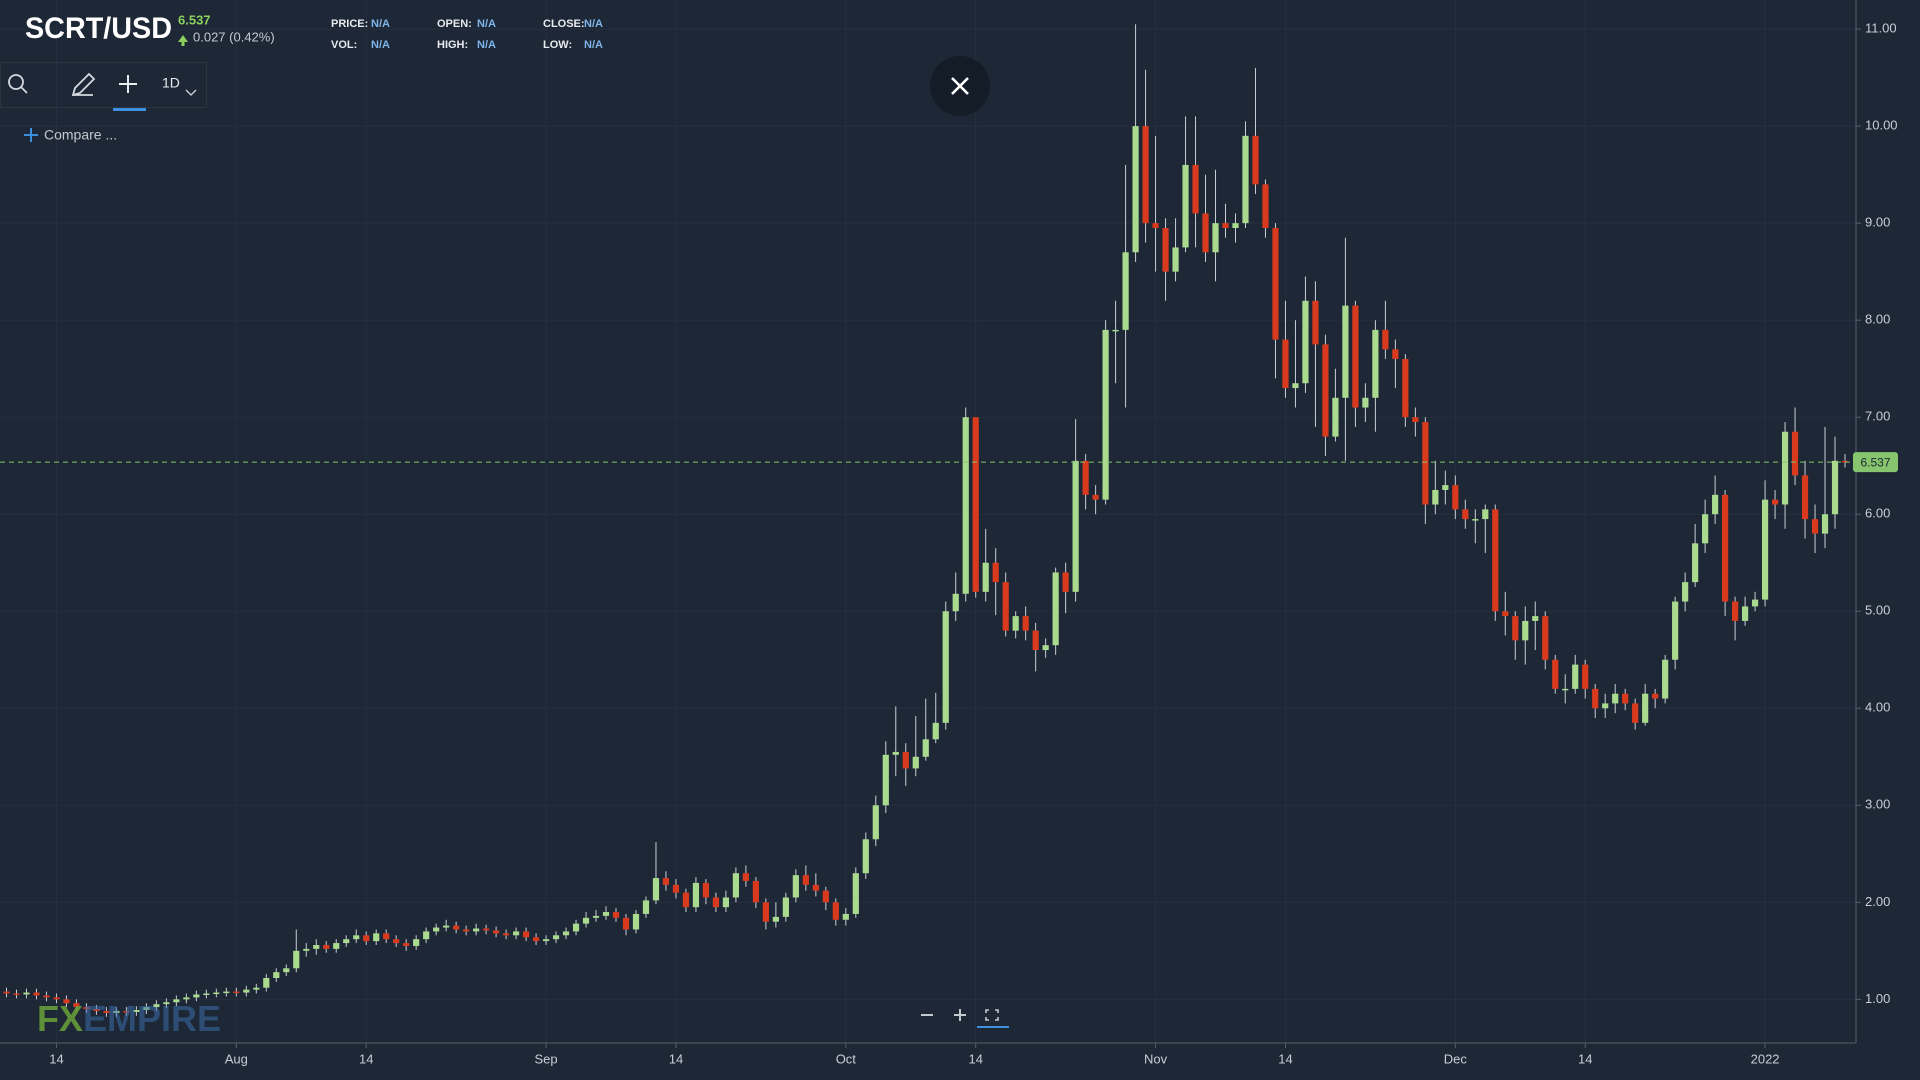 The width and height of the screenshot is (1920, 1080). Describe the element at coordinates (191, 93) in the screenshot. I see `interval-dropdown` at that location.